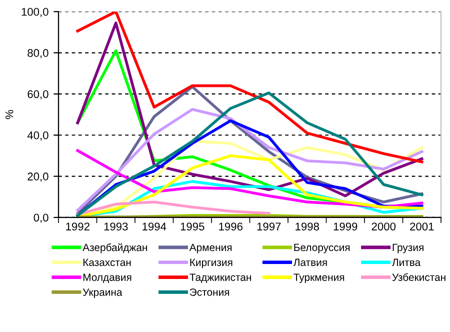 The image size is (450, 332). Describe the element at coordinates (211, 263) in the screenshot. I see `legend-label: Киргизия` at that location.